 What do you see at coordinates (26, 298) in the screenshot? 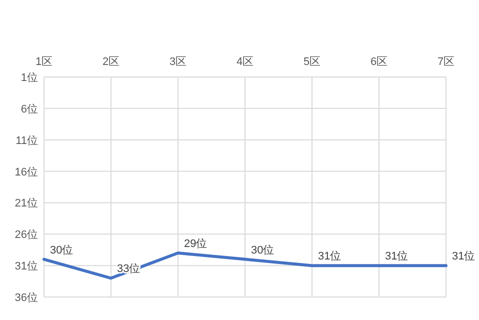
I see `y-tick-label: 36位` at bounding box center [26, 298].